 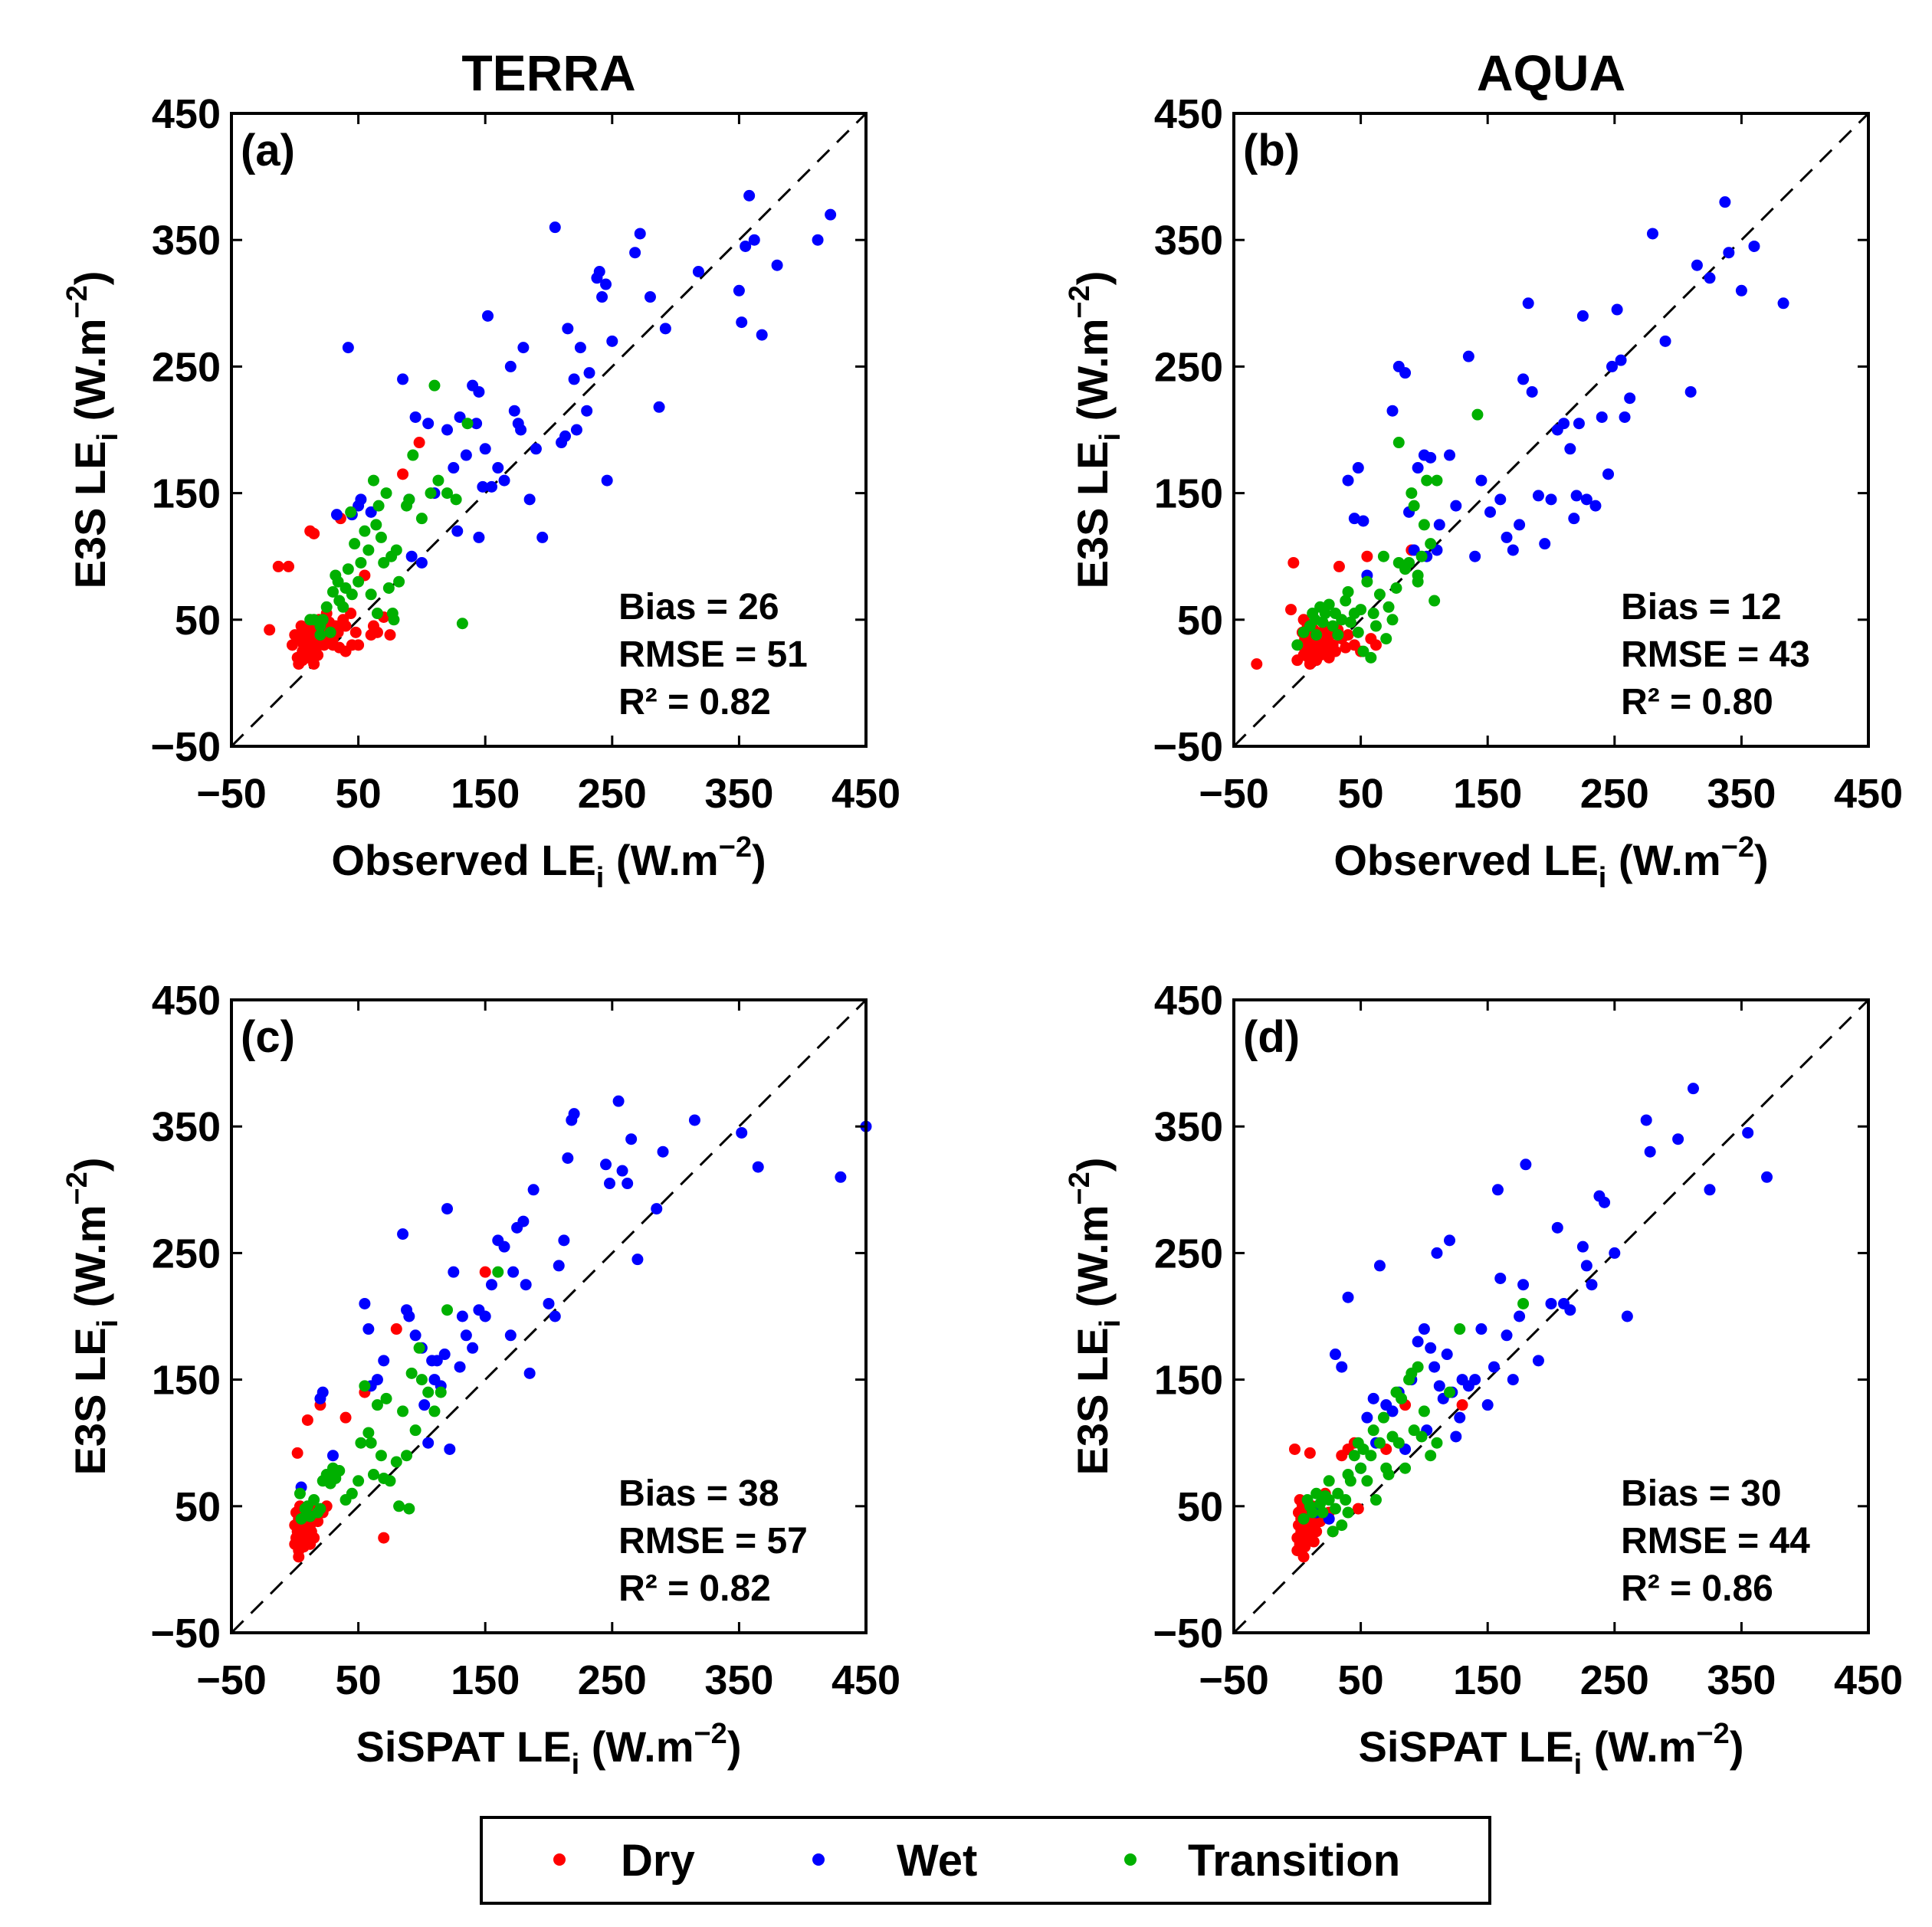 What do you see at coordinates (1466, 1746) in the screenshot?
I see `x-axis-label-name: SiSPAT LE` at bounding box center [1466, 1746].